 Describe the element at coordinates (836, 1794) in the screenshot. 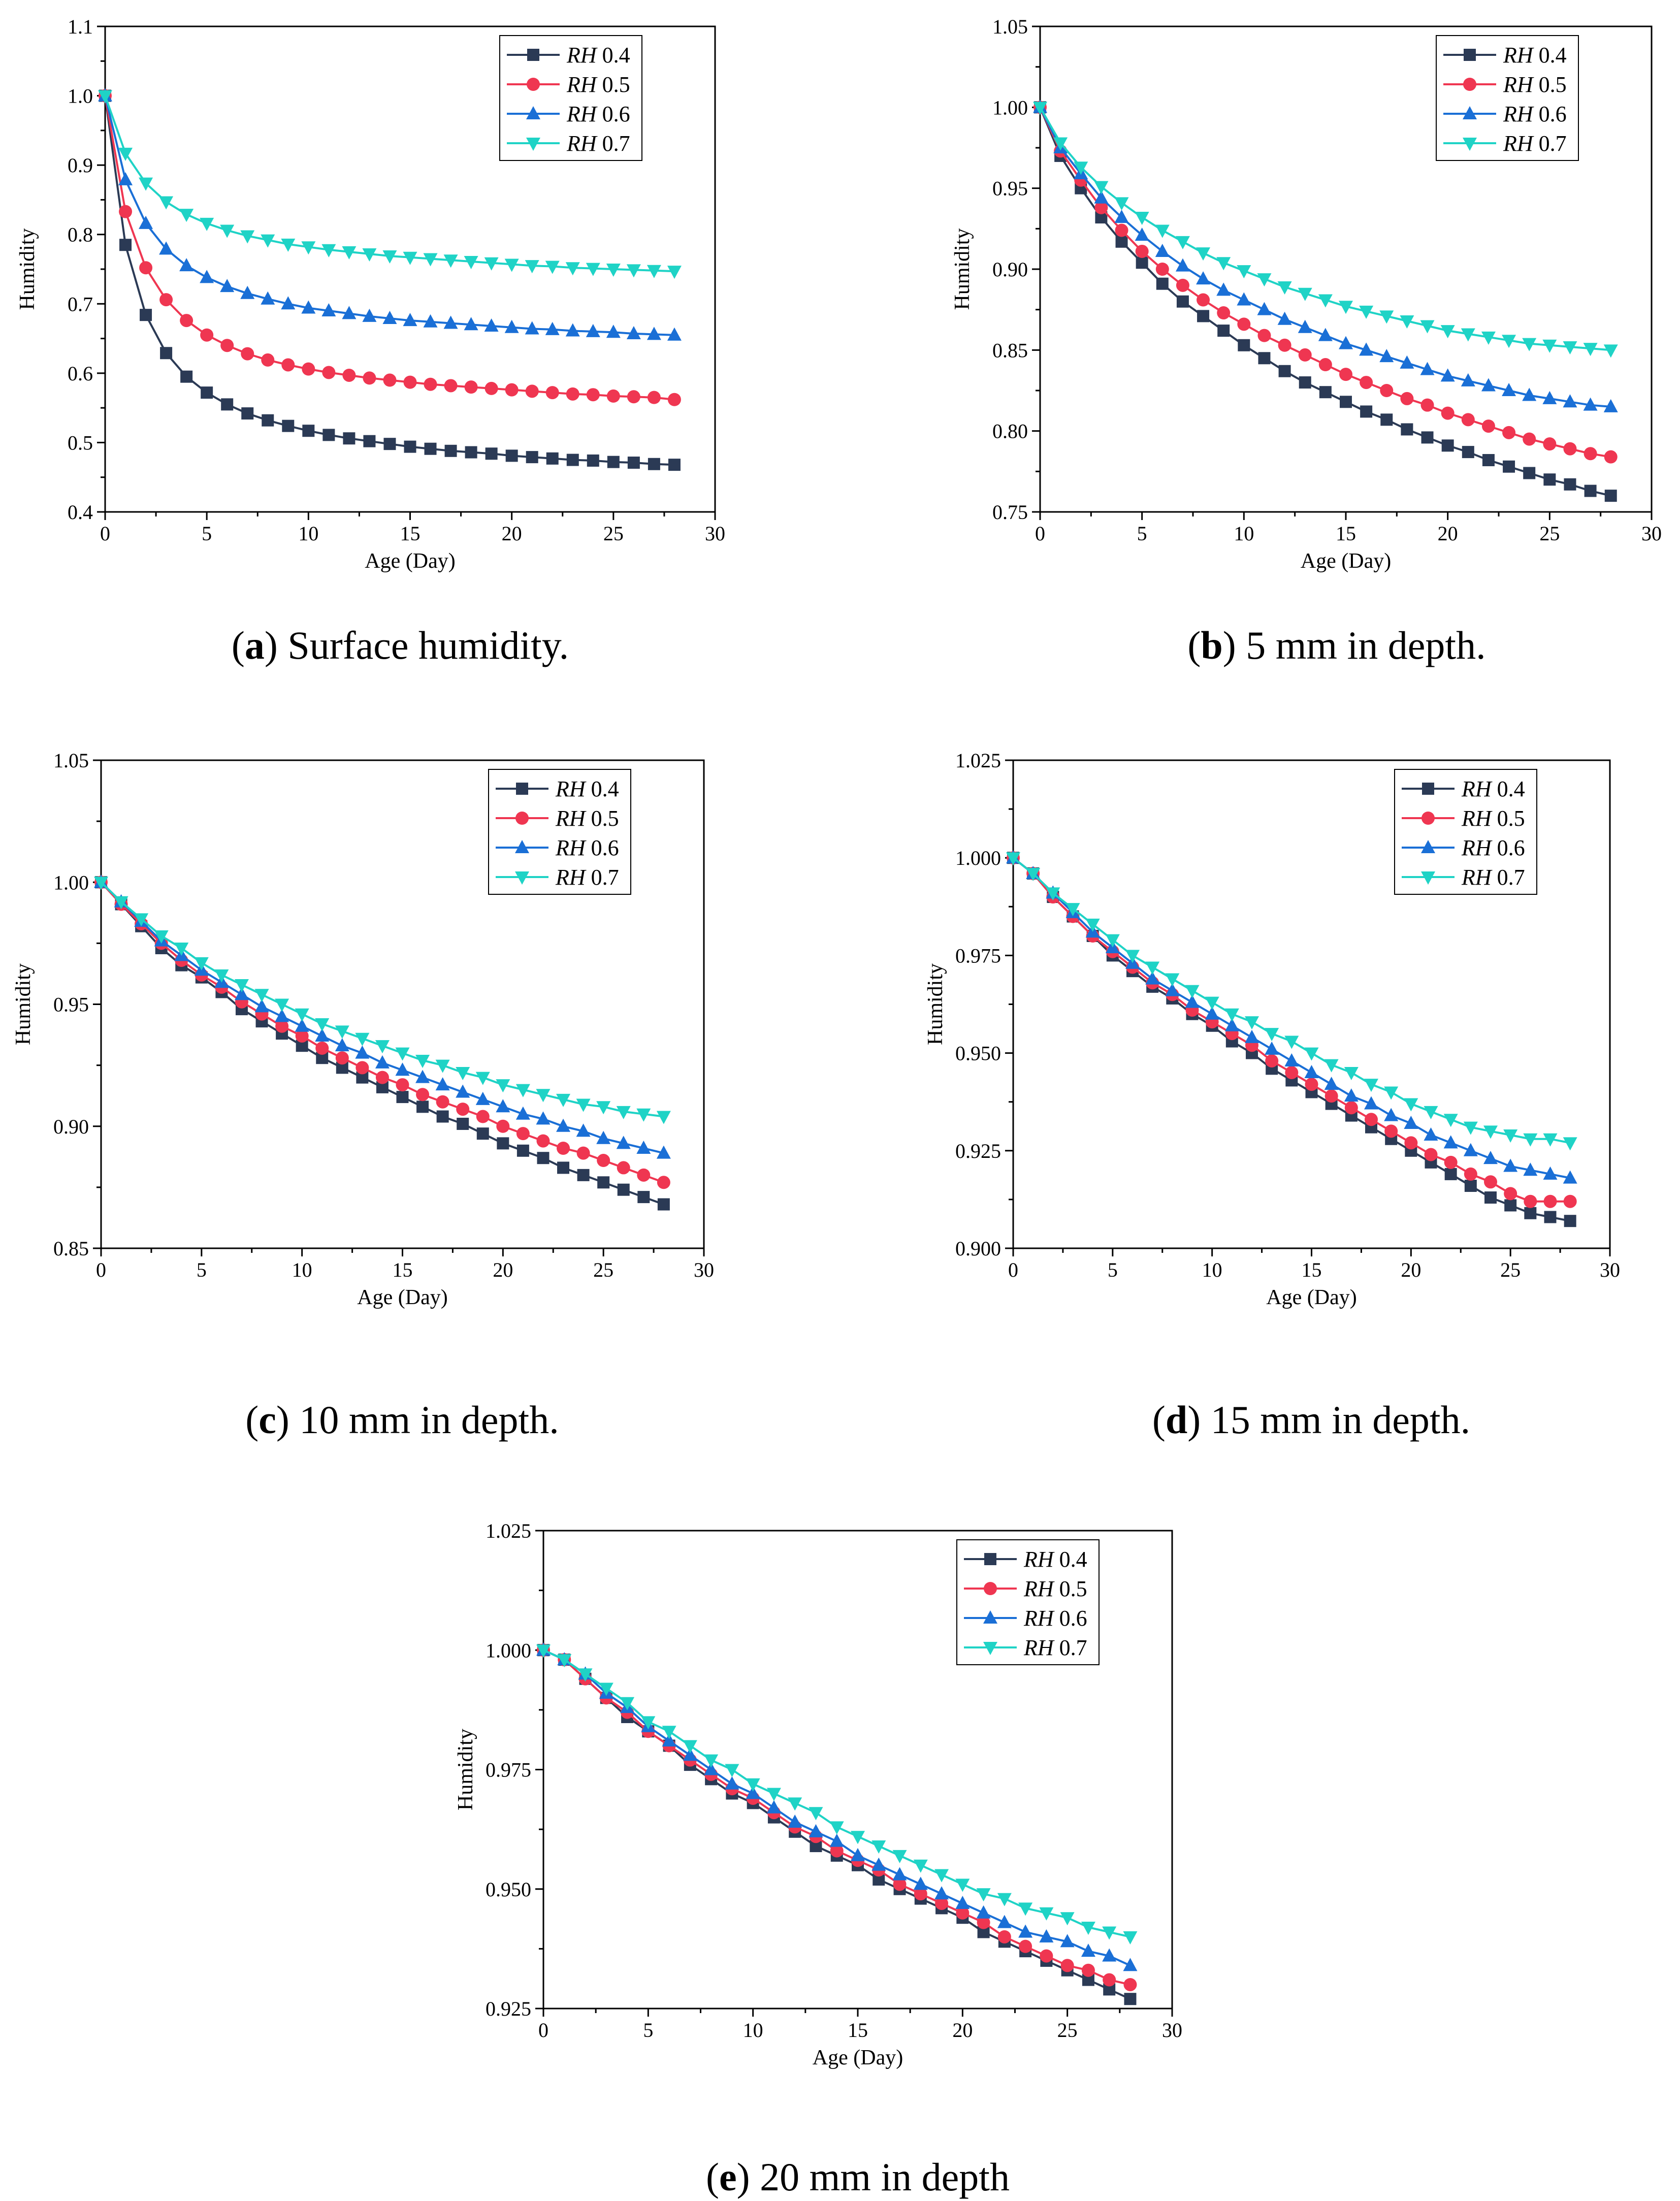

I see `series-line-0.7` at that location.